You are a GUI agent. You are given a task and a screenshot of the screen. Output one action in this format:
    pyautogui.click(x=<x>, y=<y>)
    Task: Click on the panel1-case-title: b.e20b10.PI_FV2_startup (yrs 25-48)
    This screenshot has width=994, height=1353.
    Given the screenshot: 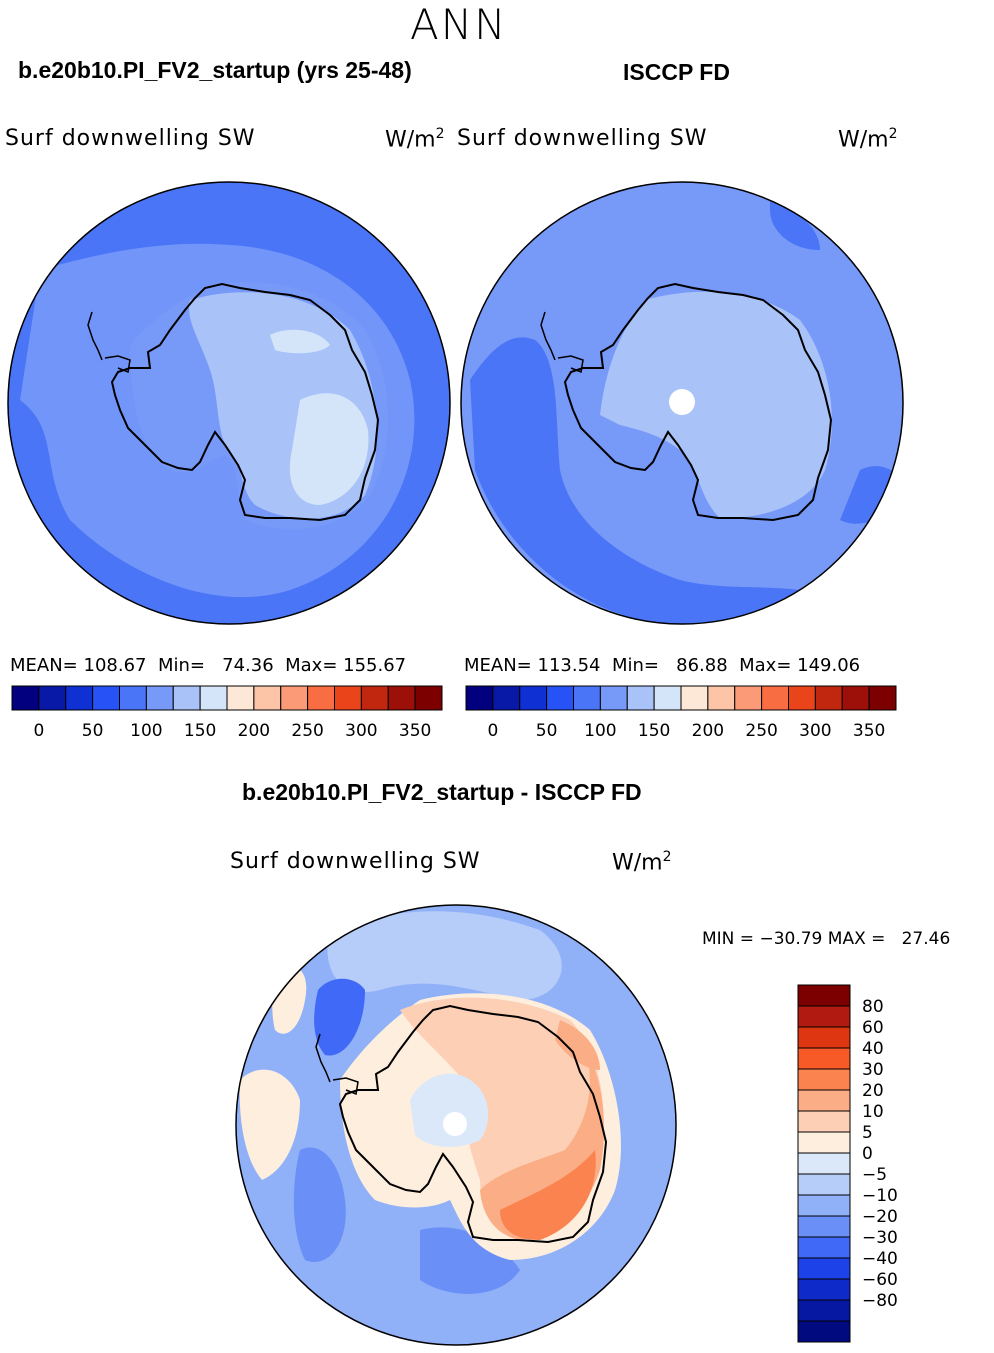 What is the action you would take?
    pyautogui.click(x=215, y=70)
    